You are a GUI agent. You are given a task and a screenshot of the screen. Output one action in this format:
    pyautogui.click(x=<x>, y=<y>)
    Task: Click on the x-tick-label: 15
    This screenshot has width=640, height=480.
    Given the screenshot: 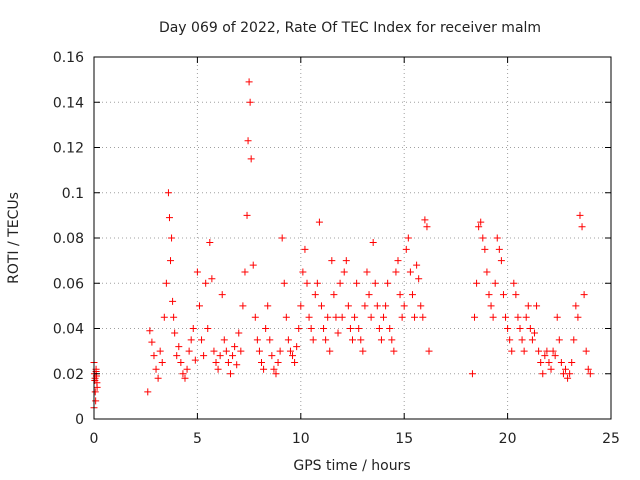 What is the action you would take?
    pyautogui.click(x=404, y=439)
    